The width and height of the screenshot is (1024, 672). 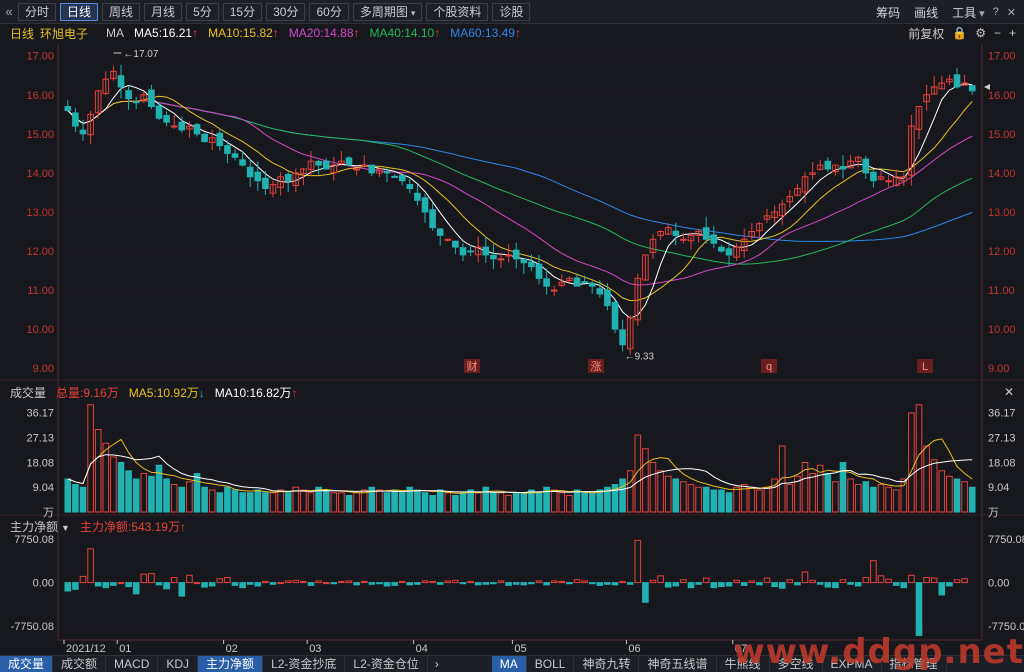 I want to click on period-button-4: 5分, so click(x=202, y=11).